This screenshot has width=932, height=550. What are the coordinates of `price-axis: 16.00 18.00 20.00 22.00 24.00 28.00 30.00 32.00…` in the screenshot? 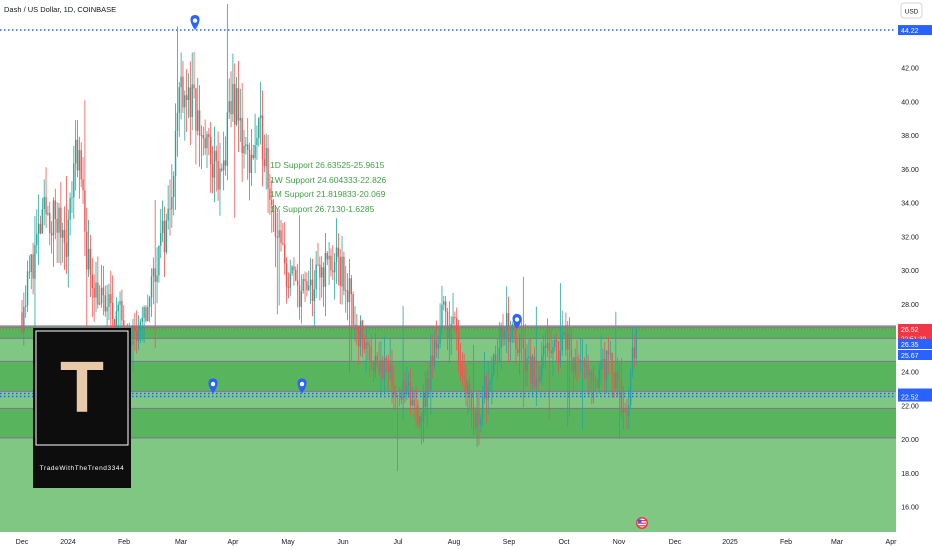 It's located at (910, 289).